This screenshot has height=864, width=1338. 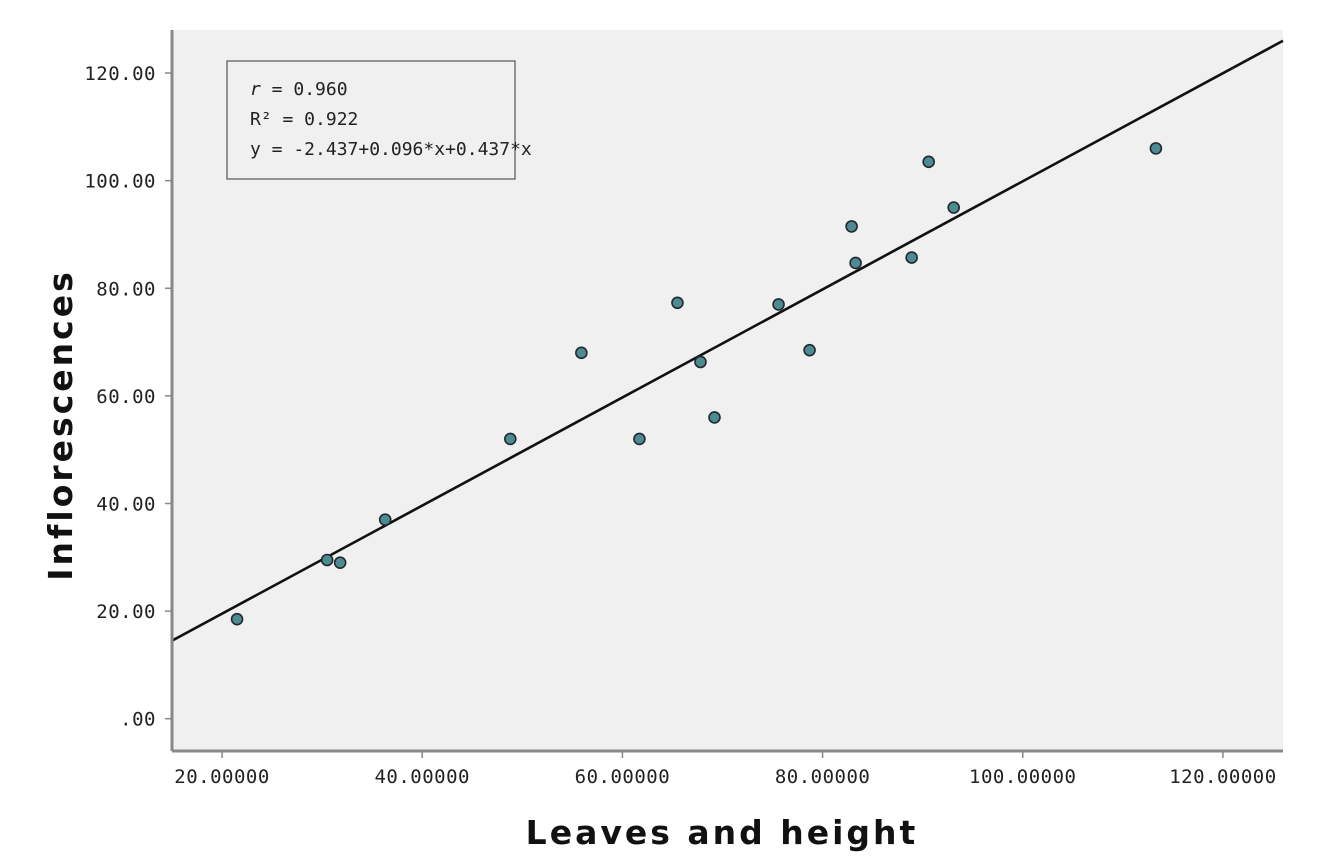 I want to click on svg-text: r = 0.960, so click(x=299, y=89).